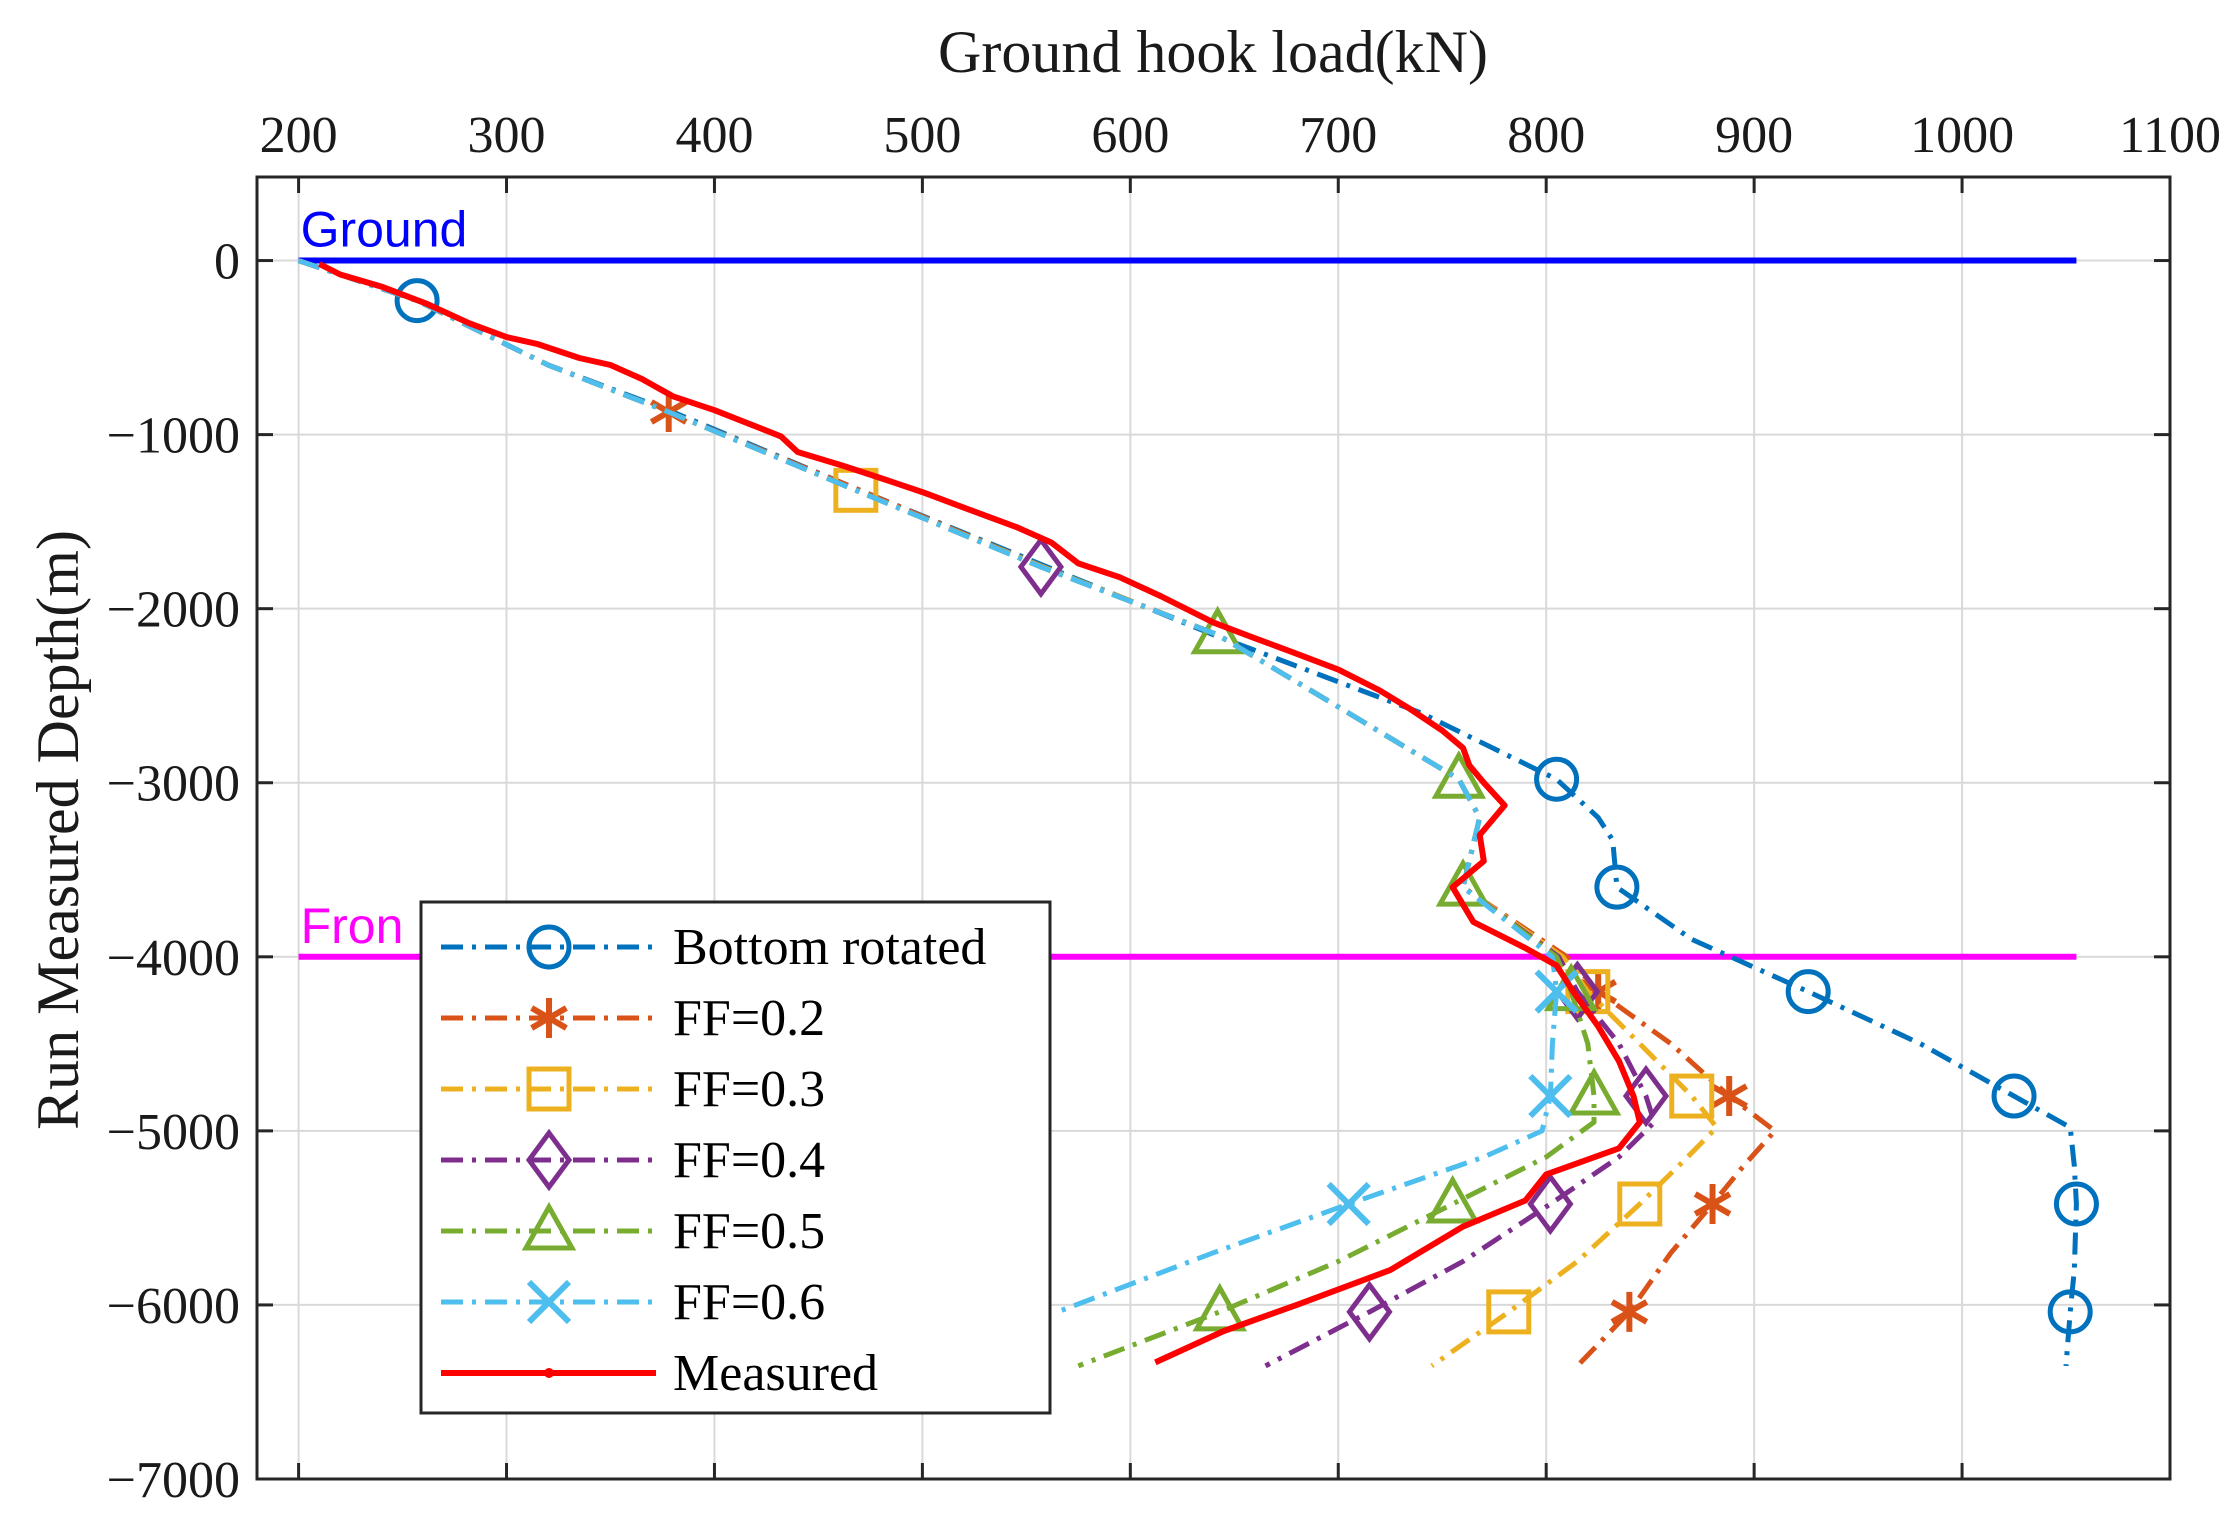 The image size is (2236, 1521). What do you see at coordinates (1130, 135) in the screenshot?
I see `x-tick-label: 600` at bounding box center [1130, 135].